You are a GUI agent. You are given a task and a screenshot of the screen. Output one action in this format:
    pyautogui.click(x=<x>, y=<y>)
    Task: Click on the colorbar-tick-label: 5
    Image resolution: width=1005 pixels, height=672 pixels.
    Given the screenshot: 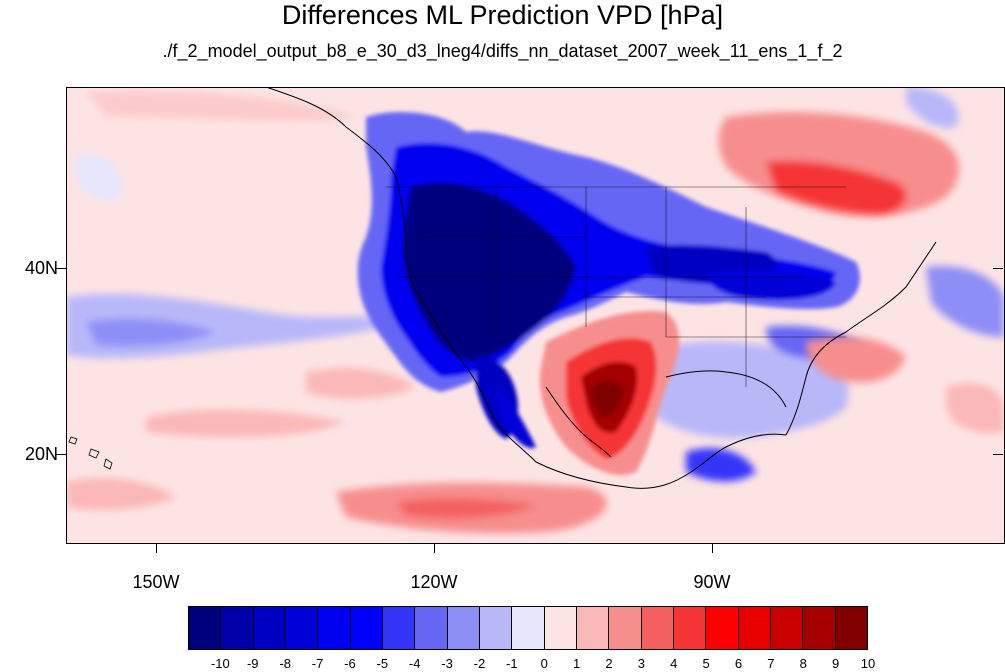 What is the action you would take?
    pyautogui.click(x=706, y=663)
    